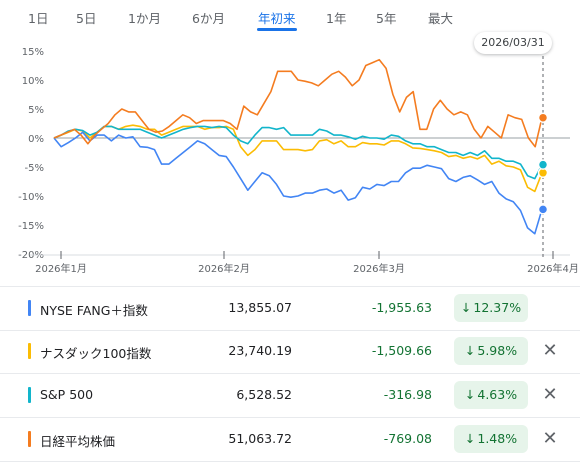 Image resolution: width=580 pixels, height=469 pixels. I want to click on percent-badge: ↓ 5.98%, so click(491, 351).